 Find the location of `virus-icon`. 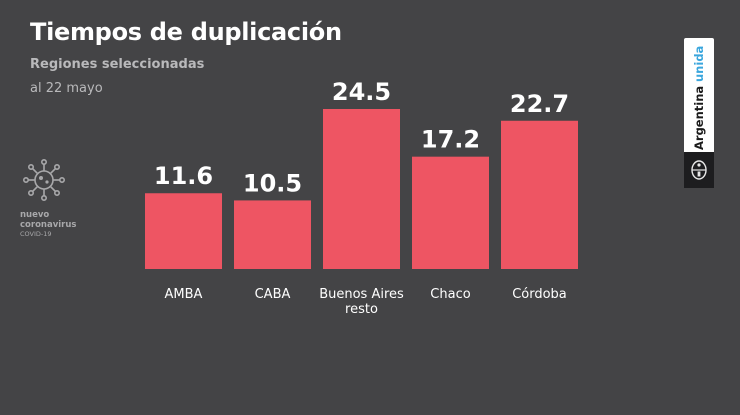

virus-icon is located at coordinates (43, 179).